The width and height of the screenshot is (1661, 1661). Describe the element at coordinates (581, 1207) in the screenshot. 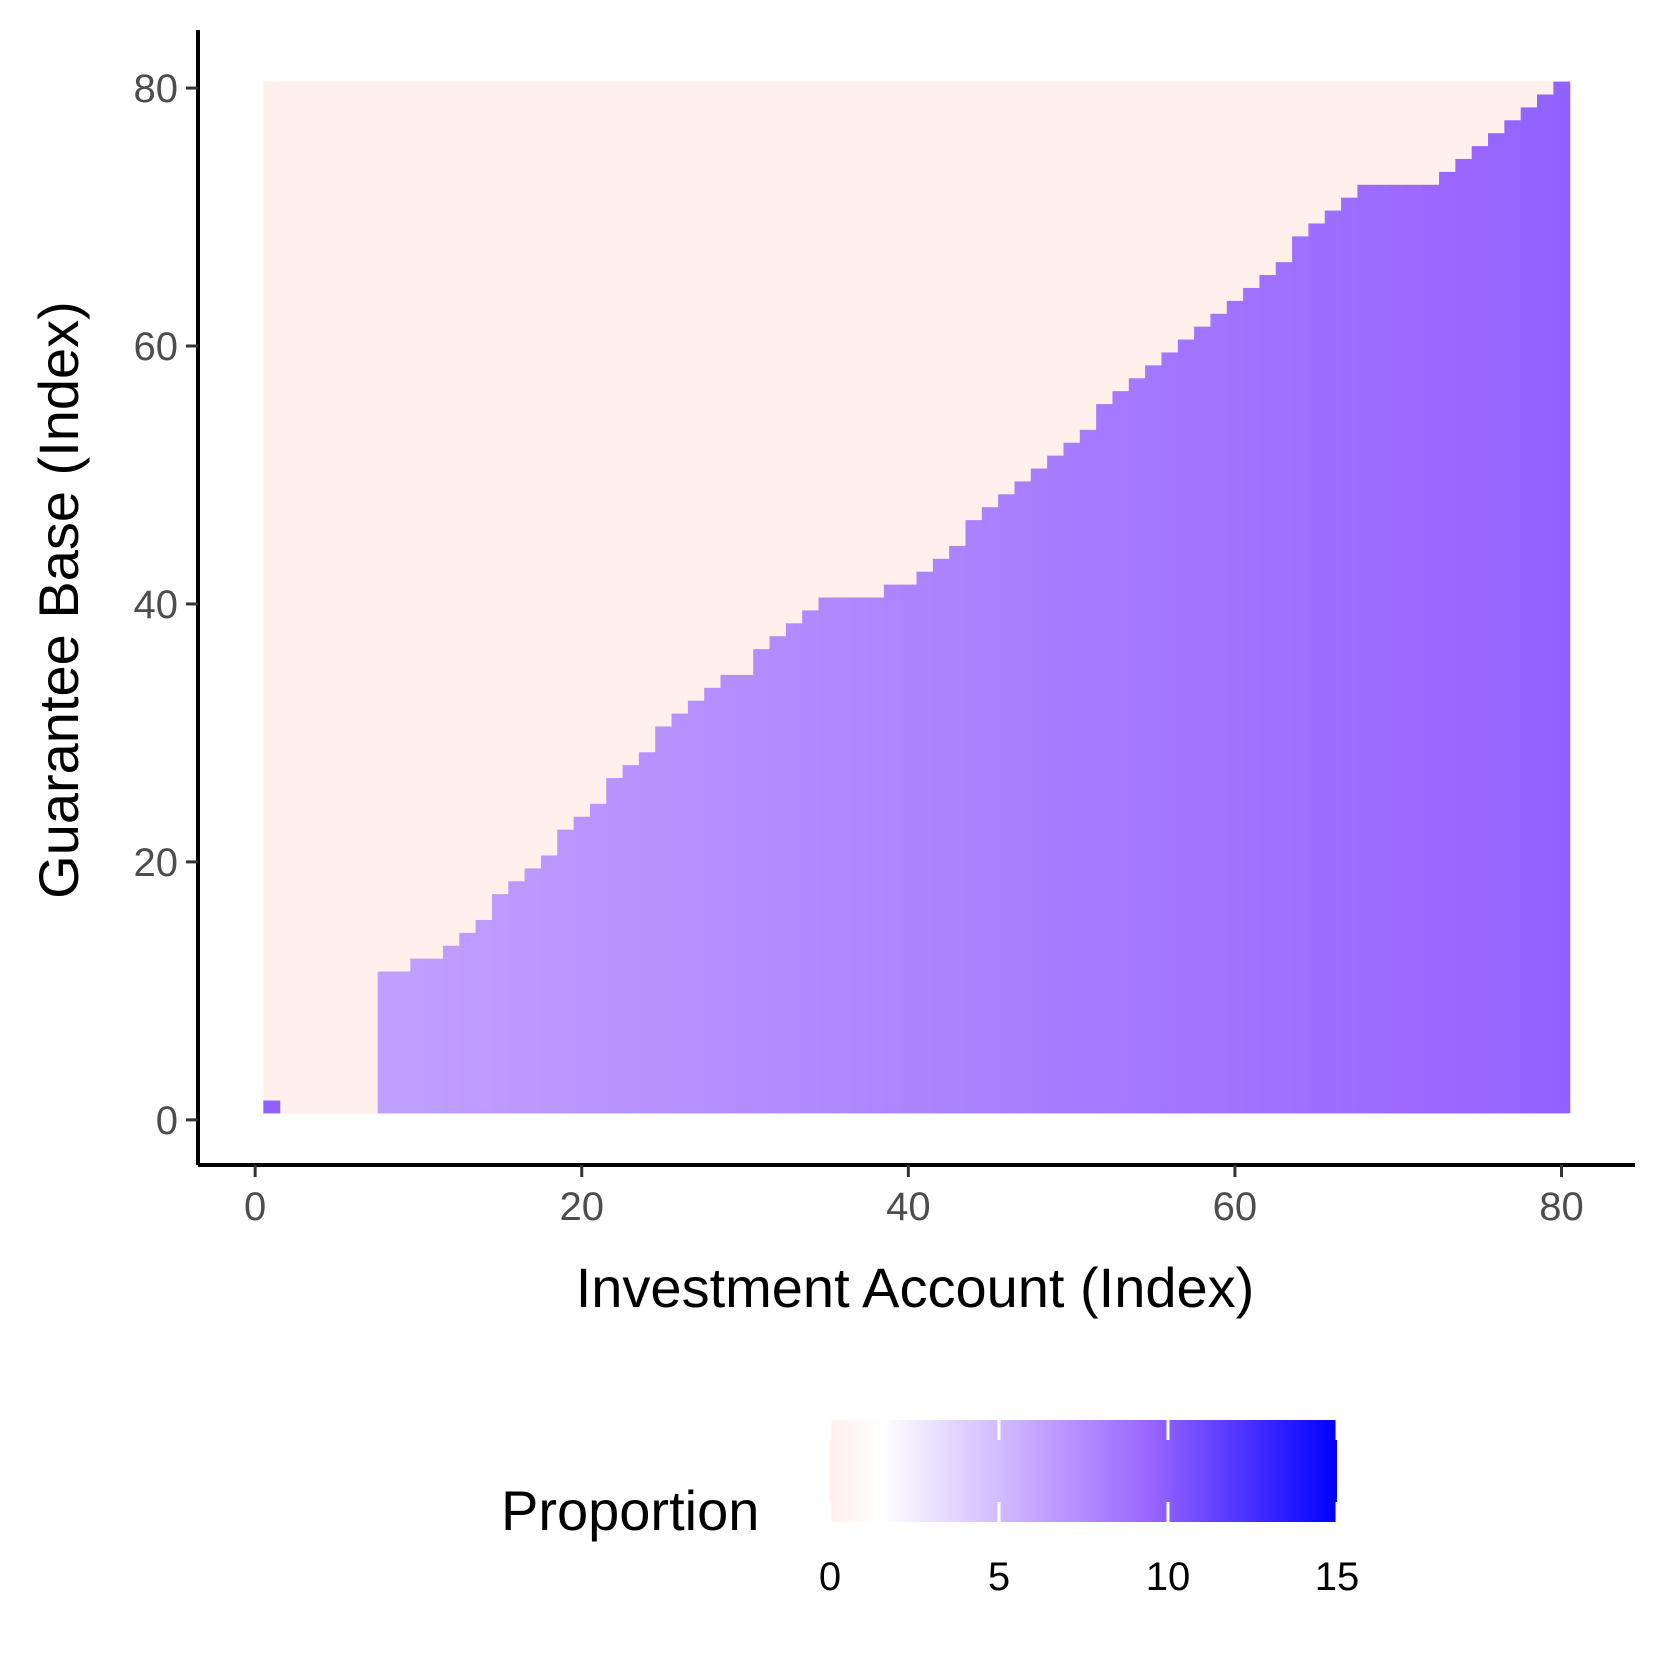

I see `x-tick-label: 20` at that location.